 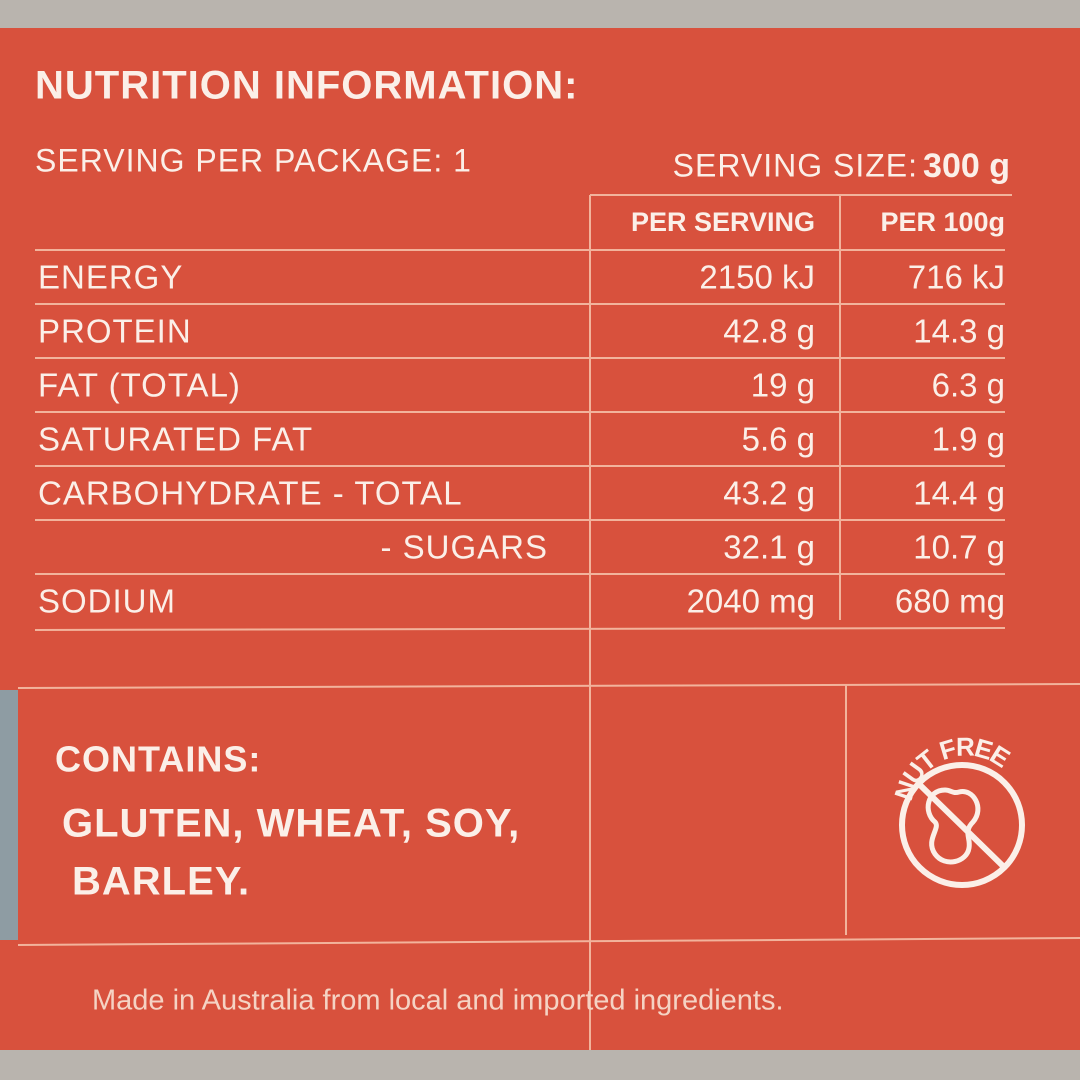 What do you see at coordinates (769, 331) in the screenshot?
I see `row-value: 42.8 g` at bounding box center [769, 331].